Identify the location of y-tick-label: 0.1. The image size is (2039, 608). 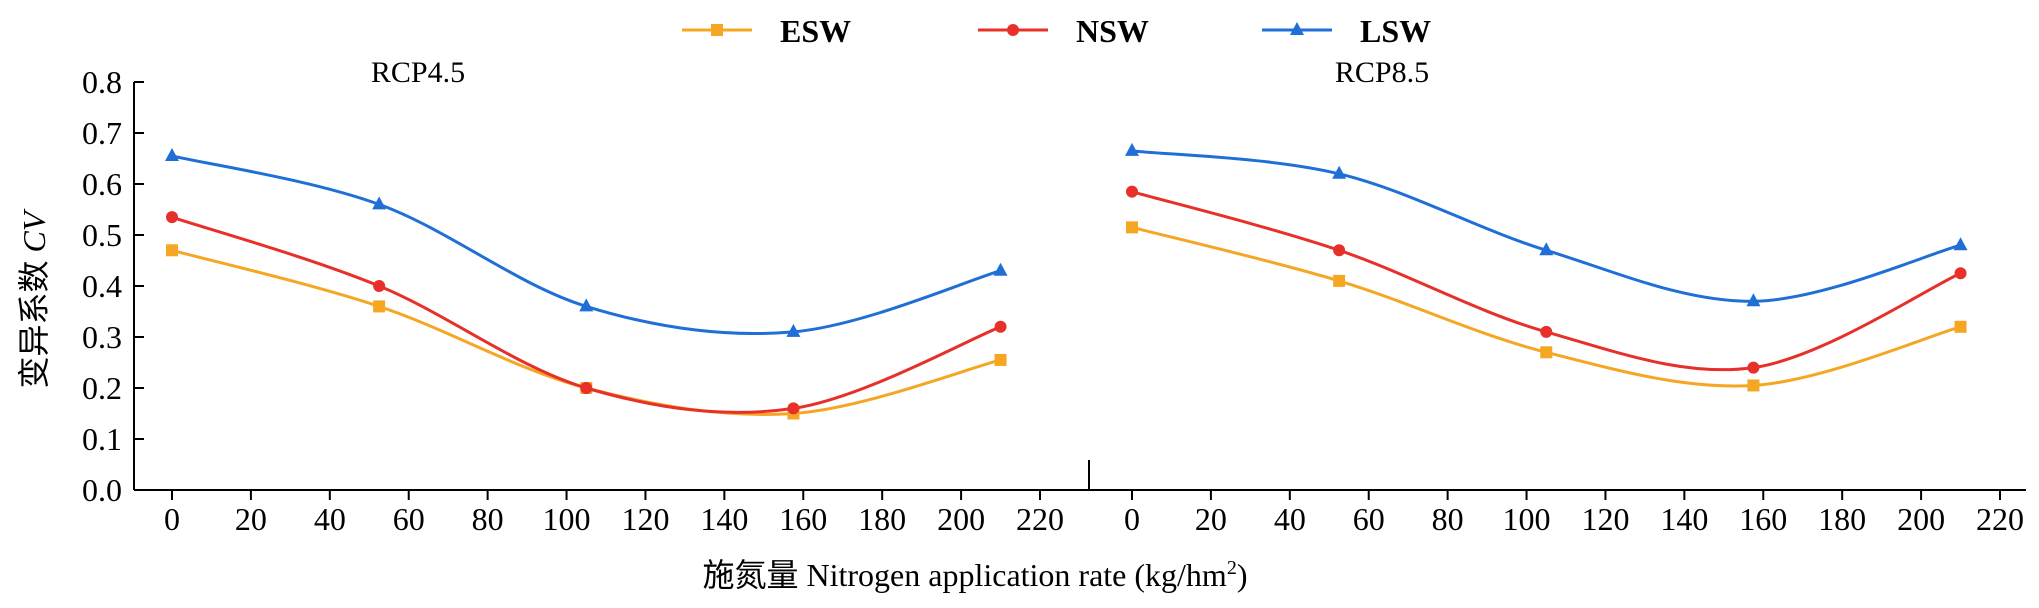
(102, 439).